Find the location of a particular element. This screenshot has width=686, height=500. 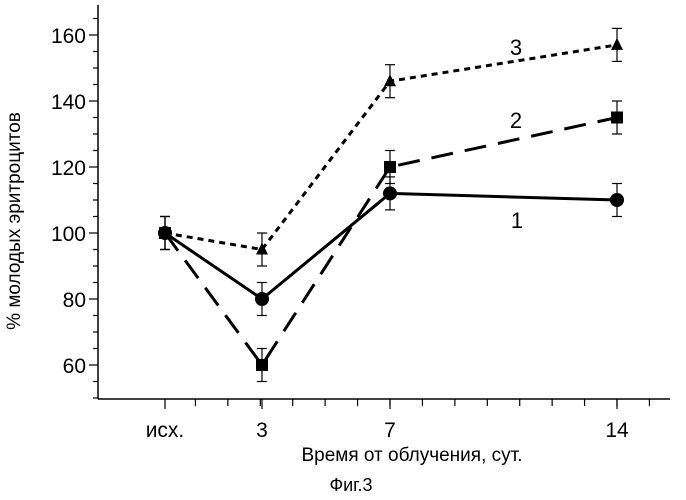

series-label: 1 is located at coordinates (517, 220).